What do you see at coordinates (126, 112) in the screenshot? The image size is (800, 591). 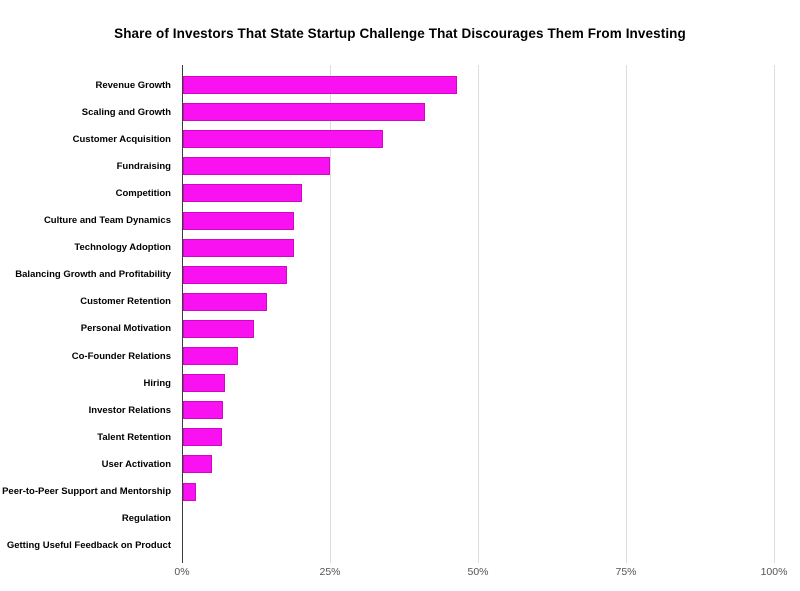 I see `category-label: Scaling and Growth` at bounding box center [126, 112].